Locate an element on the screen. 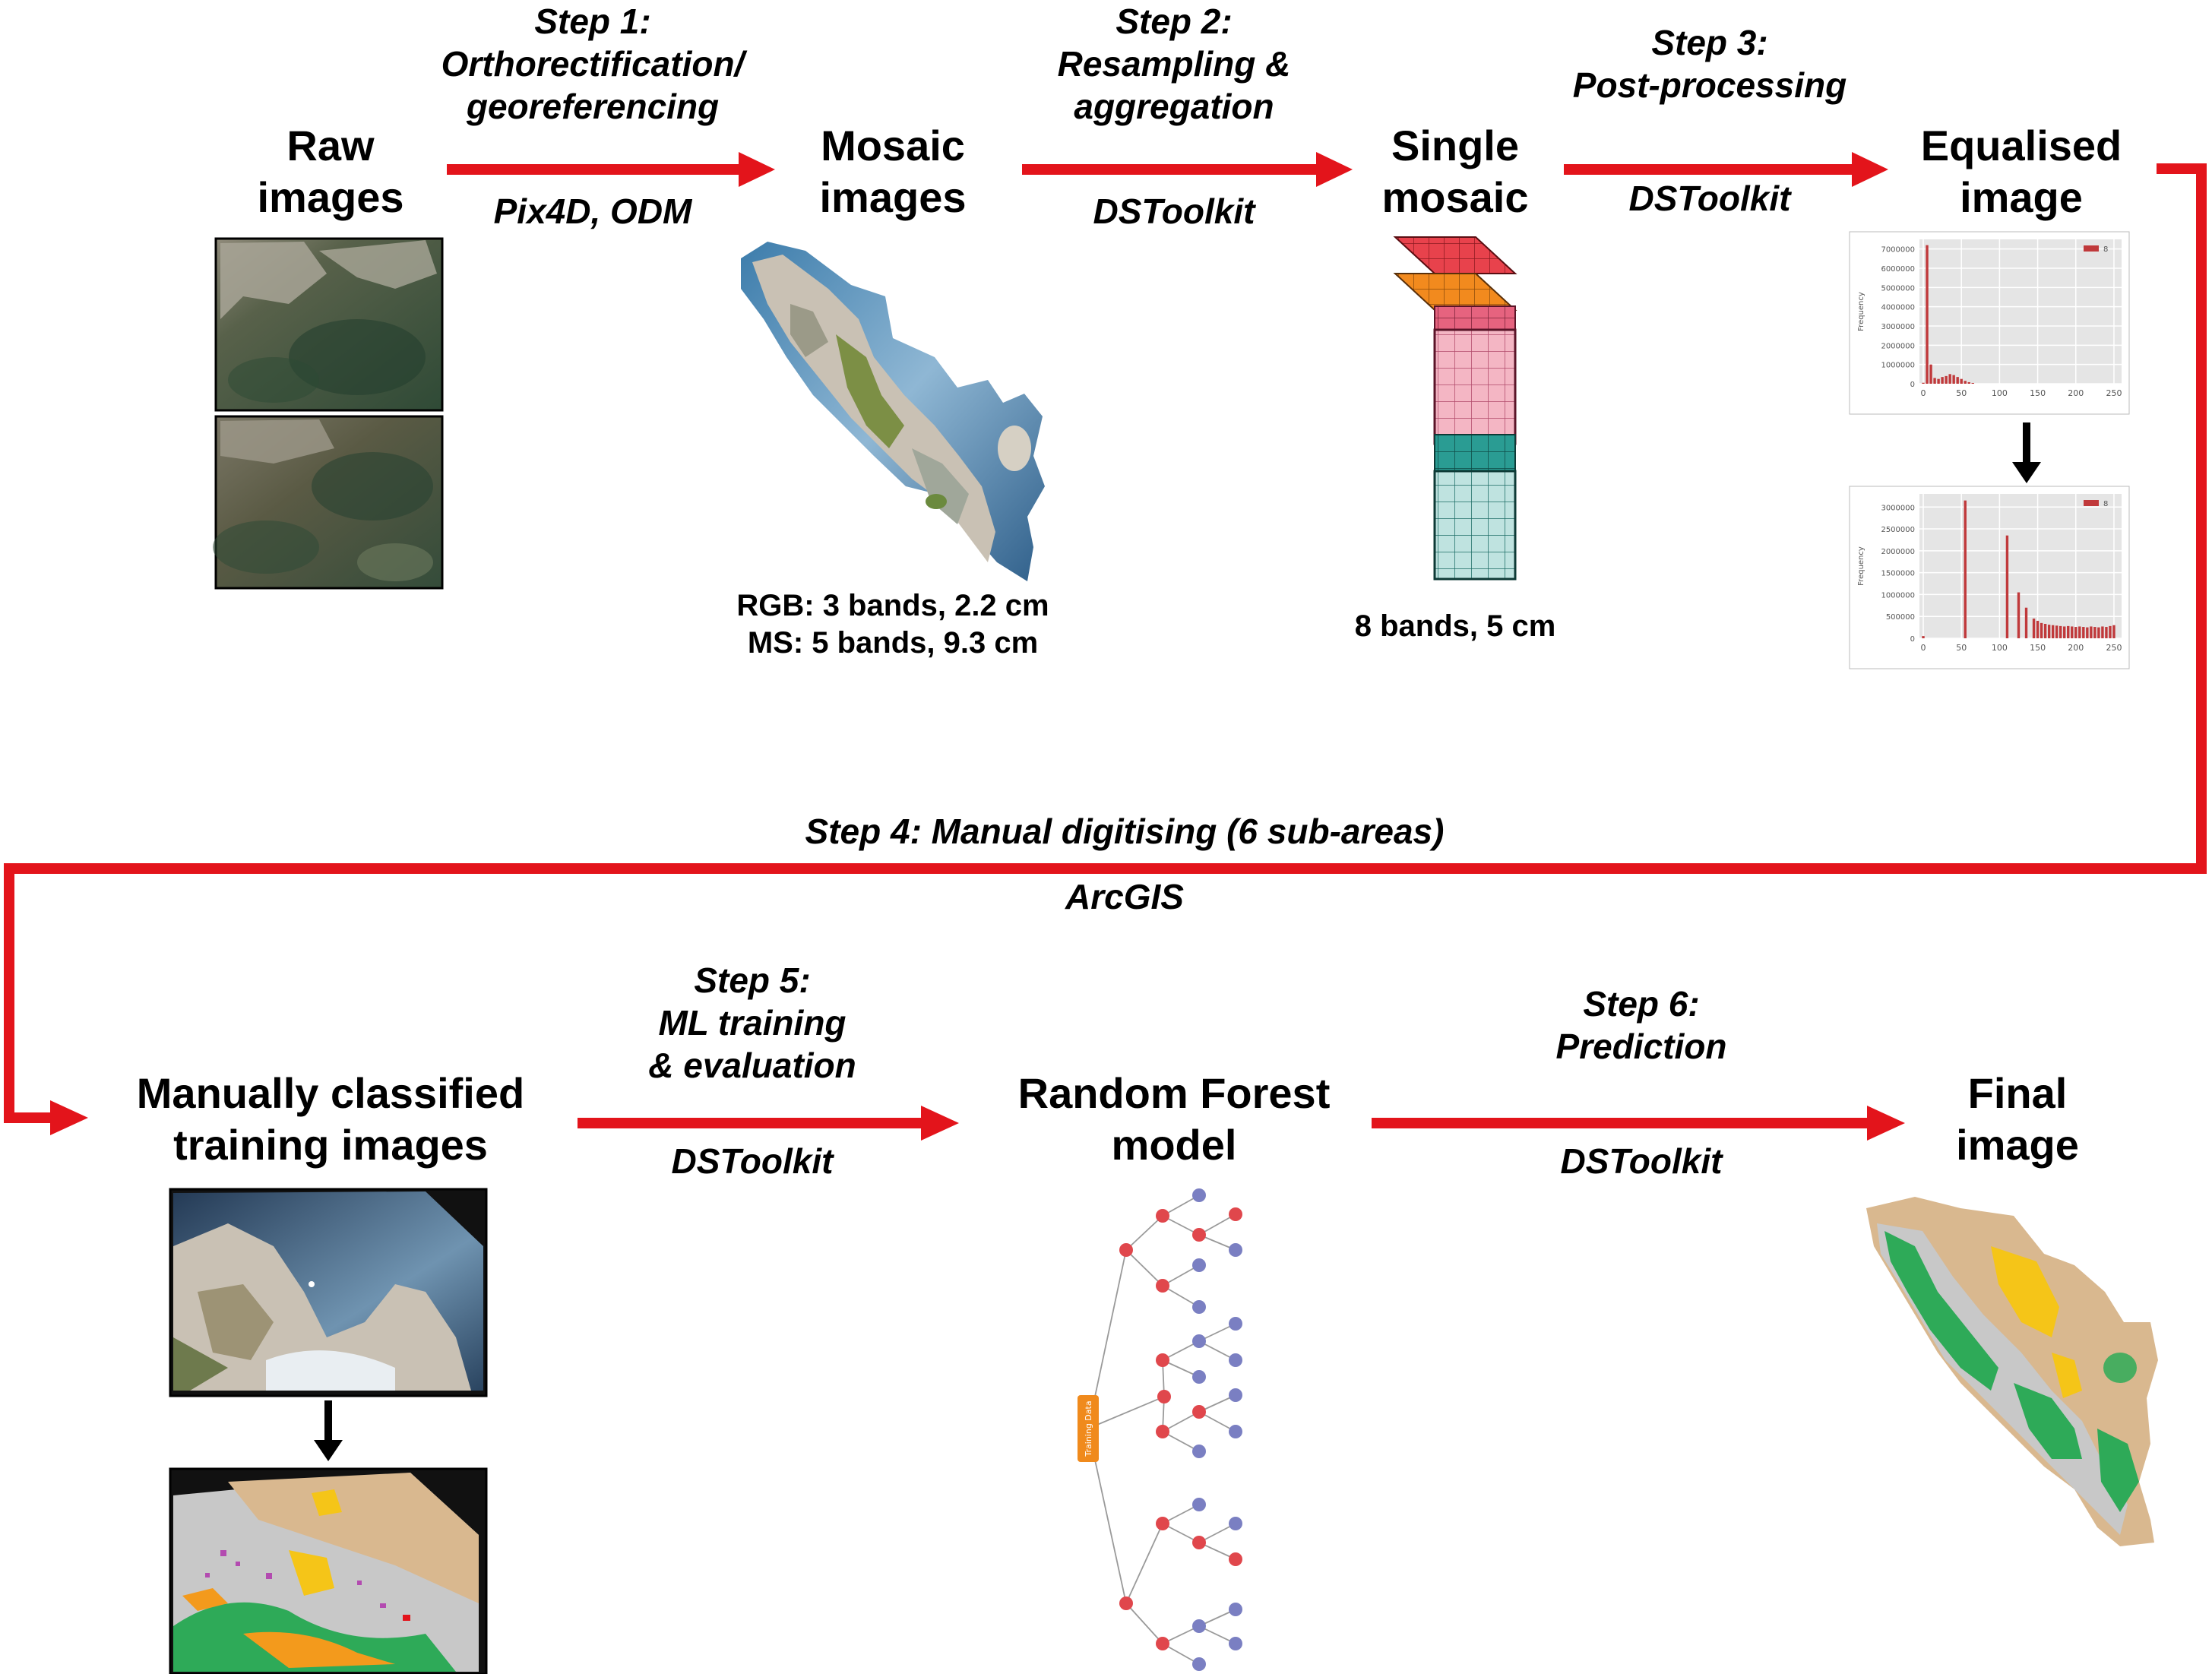 This screenshot has width=2212, height=1674. training-image-rgb is located at coordinates (328, 1292).